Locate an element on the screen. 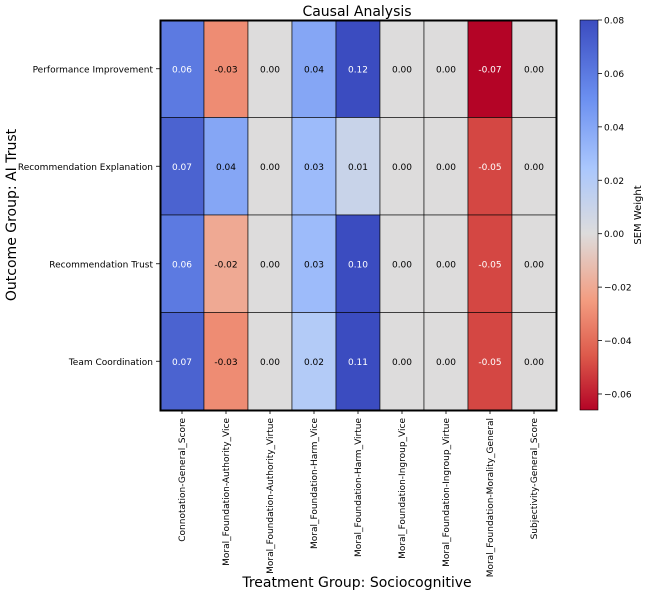 This screenshot has height=596, width=650. colorbar-tick-label: −0.06 is located at coordinates (618, 395).